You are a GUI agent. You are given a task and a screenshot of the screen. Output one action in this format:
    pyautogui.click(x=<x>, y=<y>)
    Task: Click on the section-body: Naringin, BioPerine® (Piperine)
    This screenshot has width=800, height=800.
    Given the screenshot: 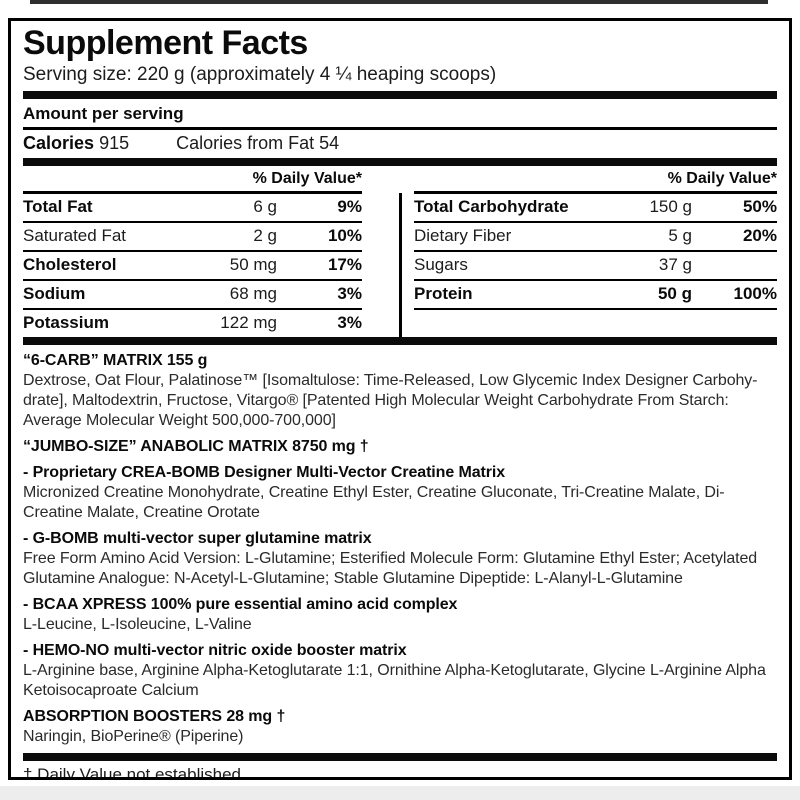 What is the action you would take?
    pyautogui.click(x=133, y=736)
    